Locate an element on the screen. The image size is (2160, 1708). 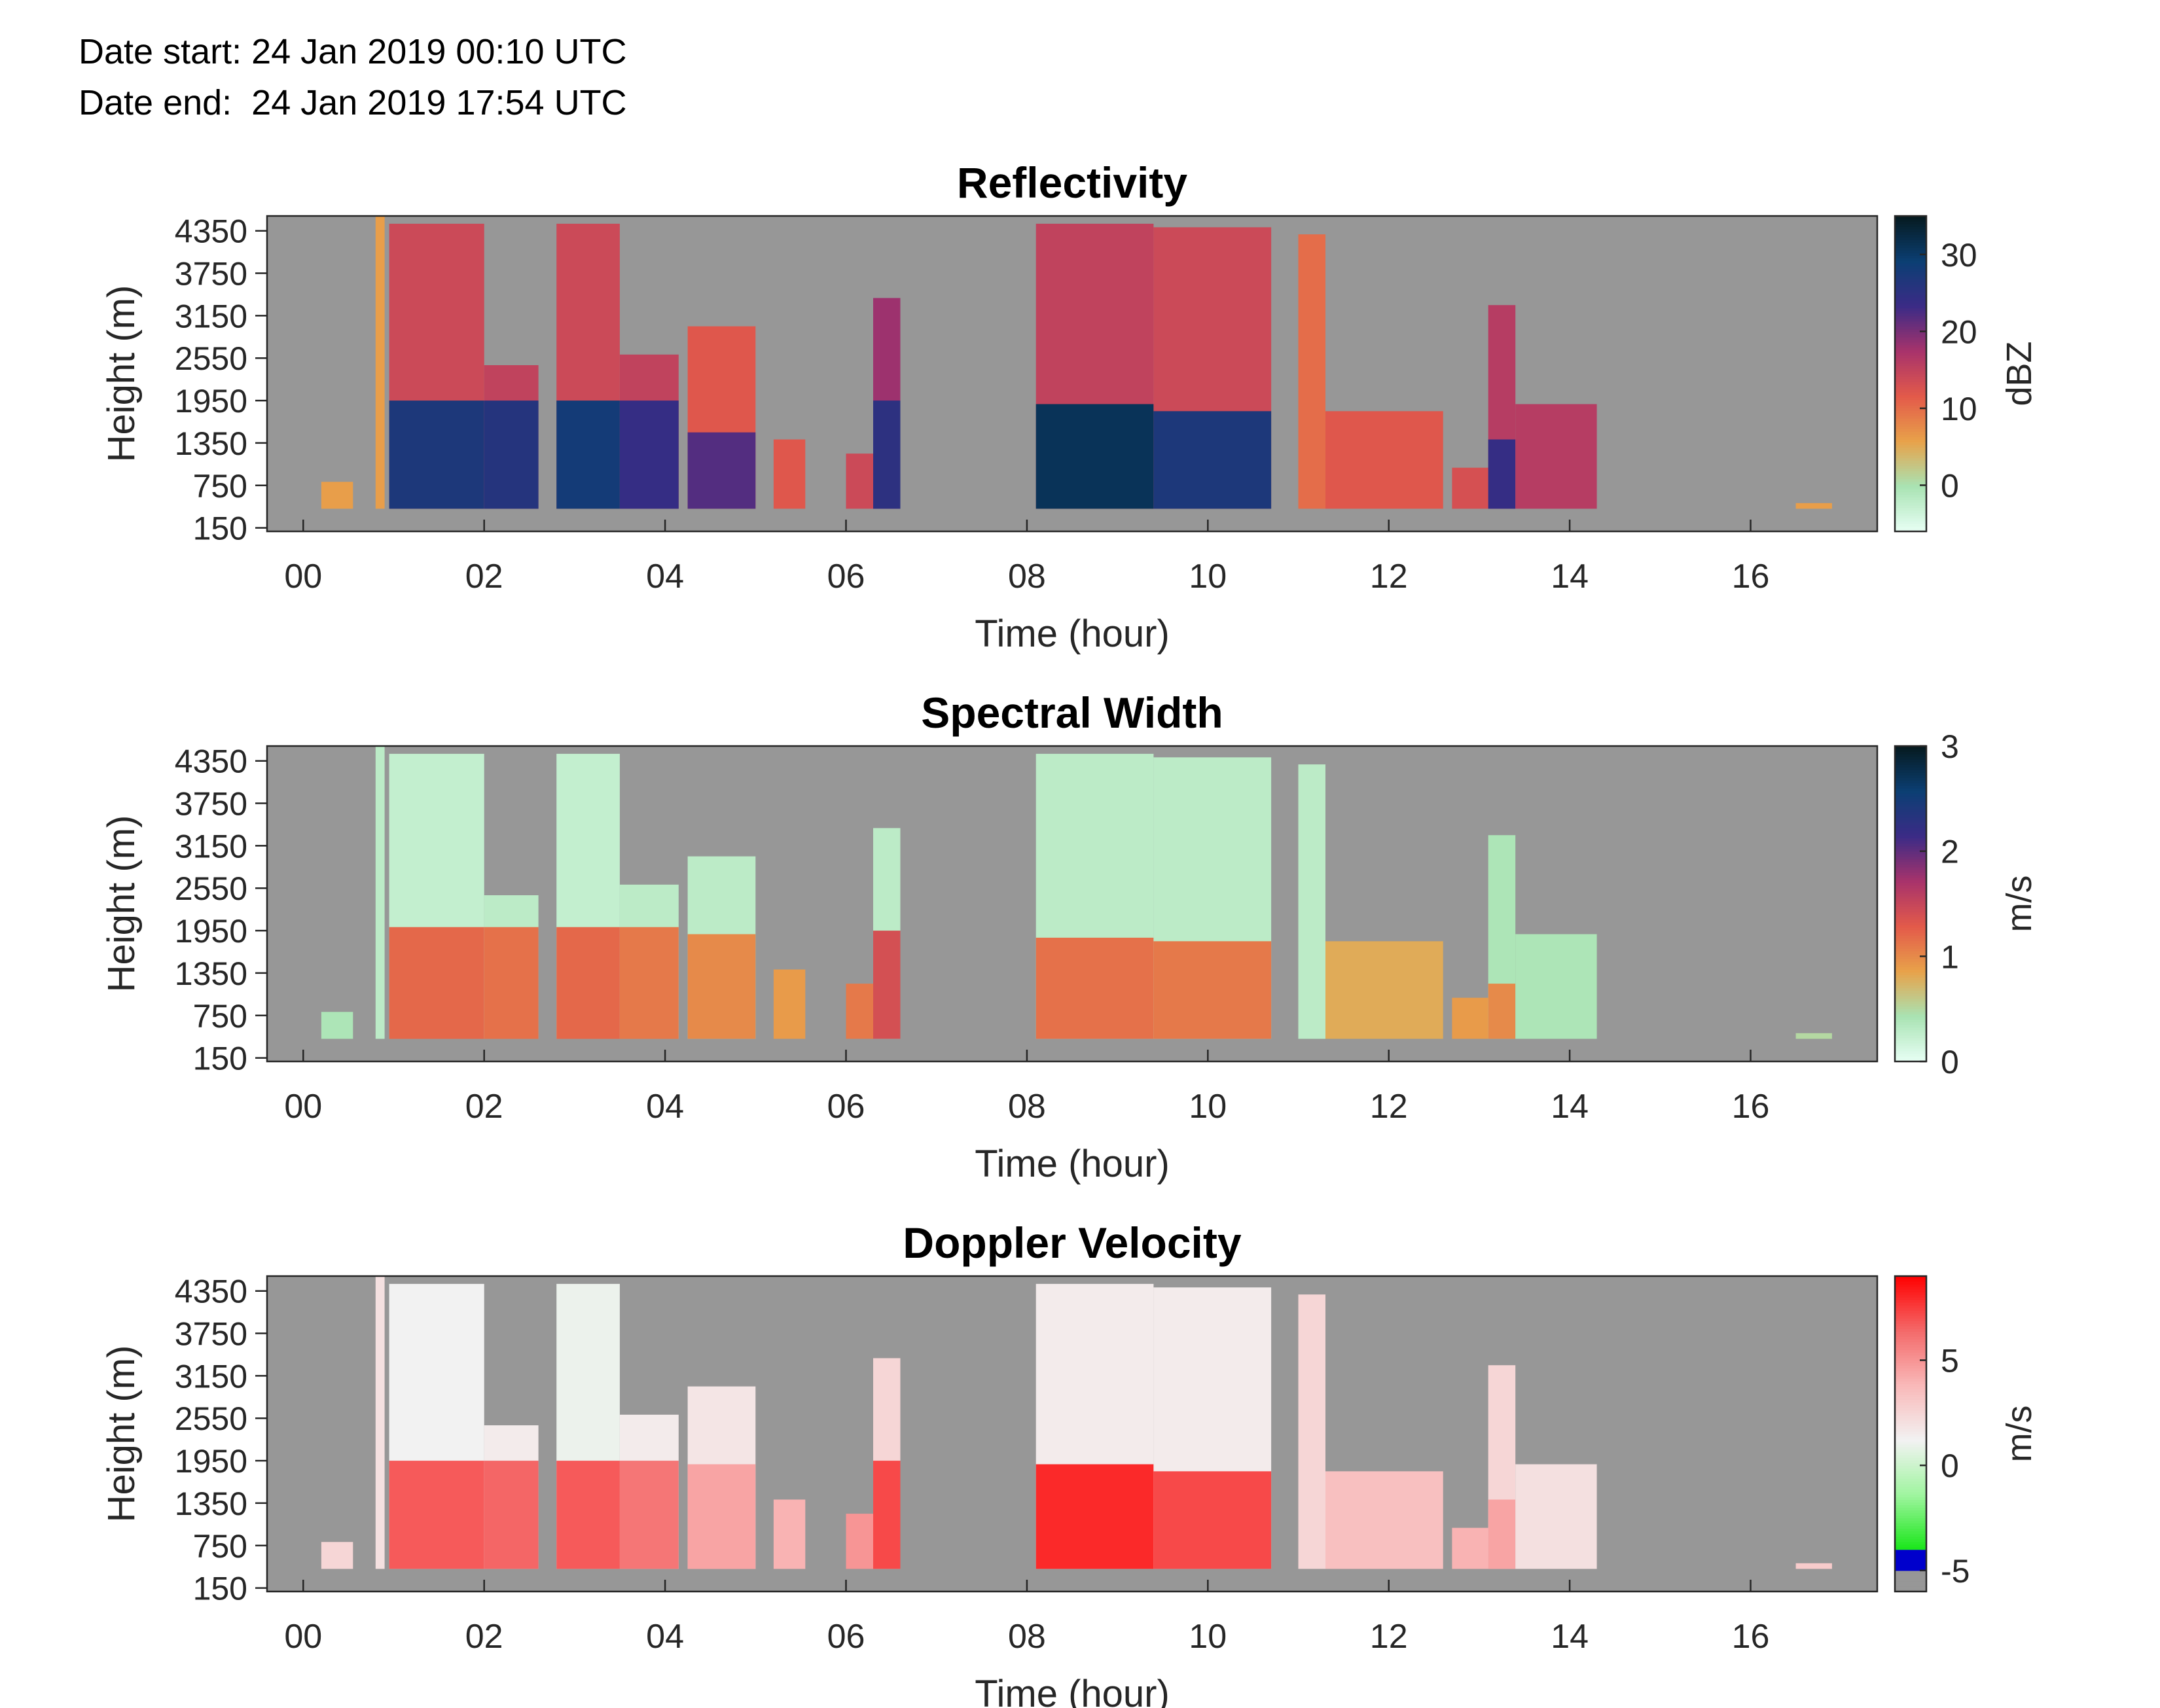
x-tick-label: 06 is located at coordinates (846, 1637).